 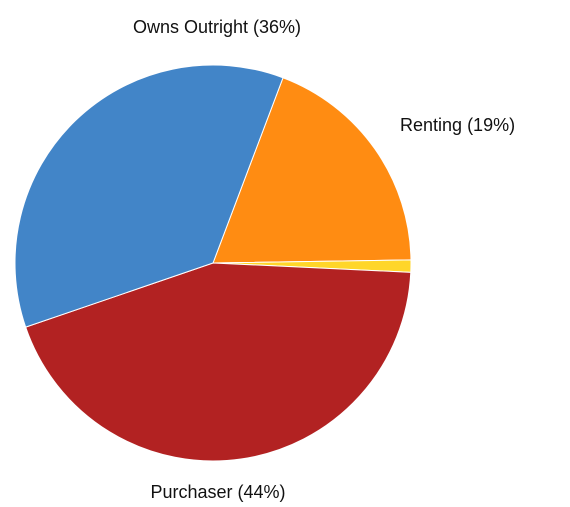 What do you see at coordinates (262, 492) in the screenshot?
I see `slice-value-label: (44%)` at bounding box center [262, 492].